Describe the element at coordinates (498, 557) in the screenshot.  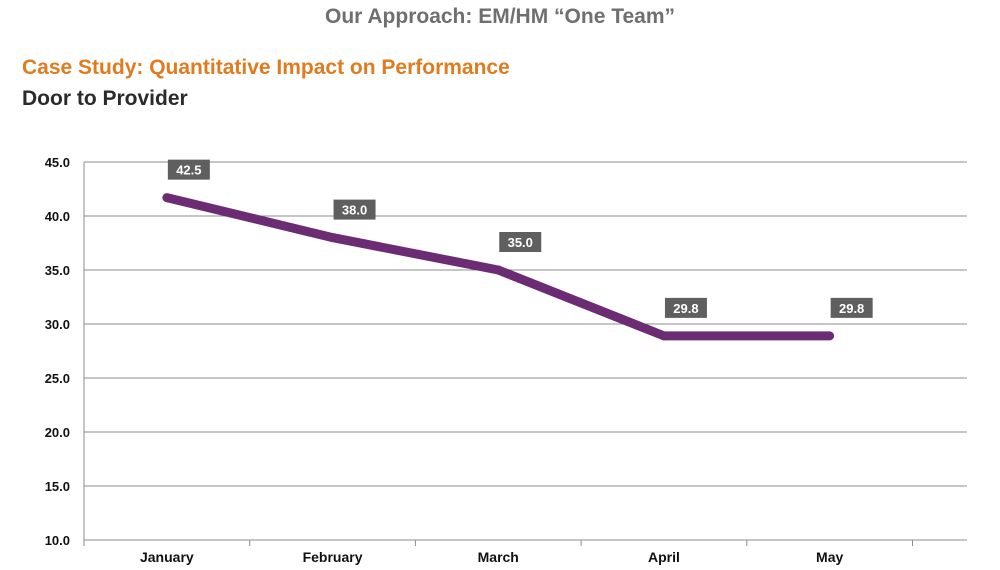
I see `x-tick-label: March` at that location.